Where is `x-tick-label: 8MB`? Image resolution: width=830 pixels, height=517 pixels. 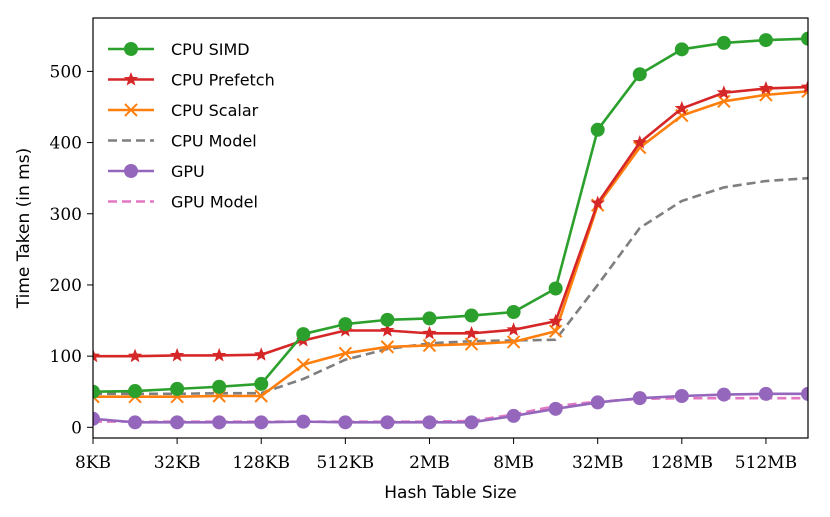 x-tick-label: 8MB is located at coordinates (513, 463).